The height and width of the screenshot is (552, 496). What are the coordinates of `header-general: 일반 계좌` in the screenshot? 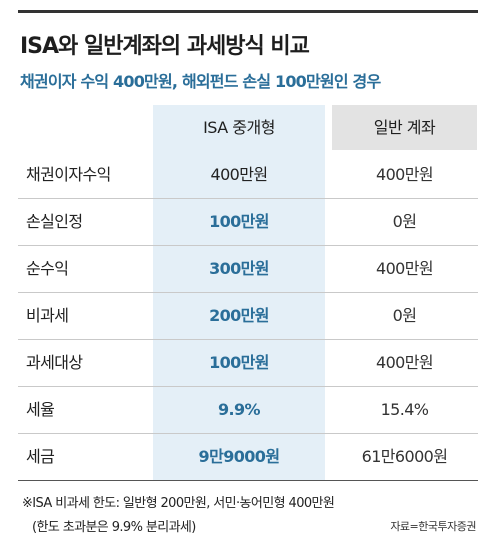 It's located at (404, 127).